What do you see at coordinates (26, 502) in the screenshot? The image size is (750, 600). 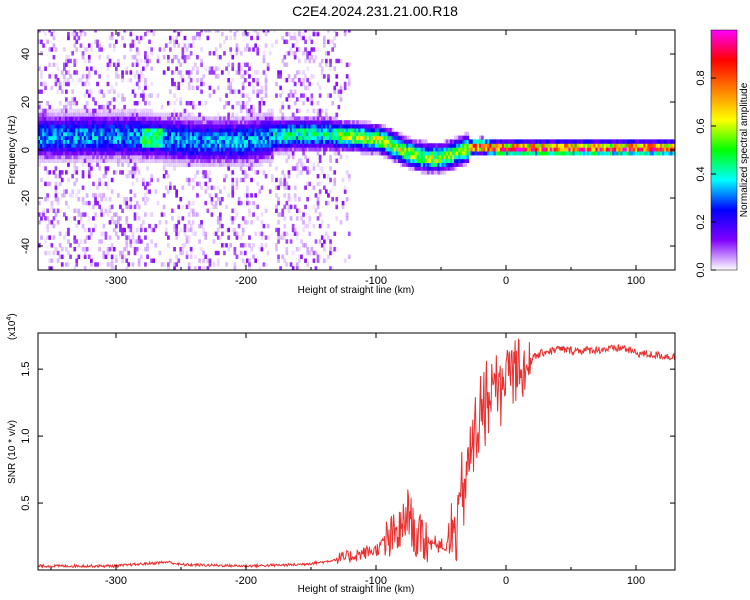 I see `y-tick-label: 0.5` at bounding box center [26, 502].